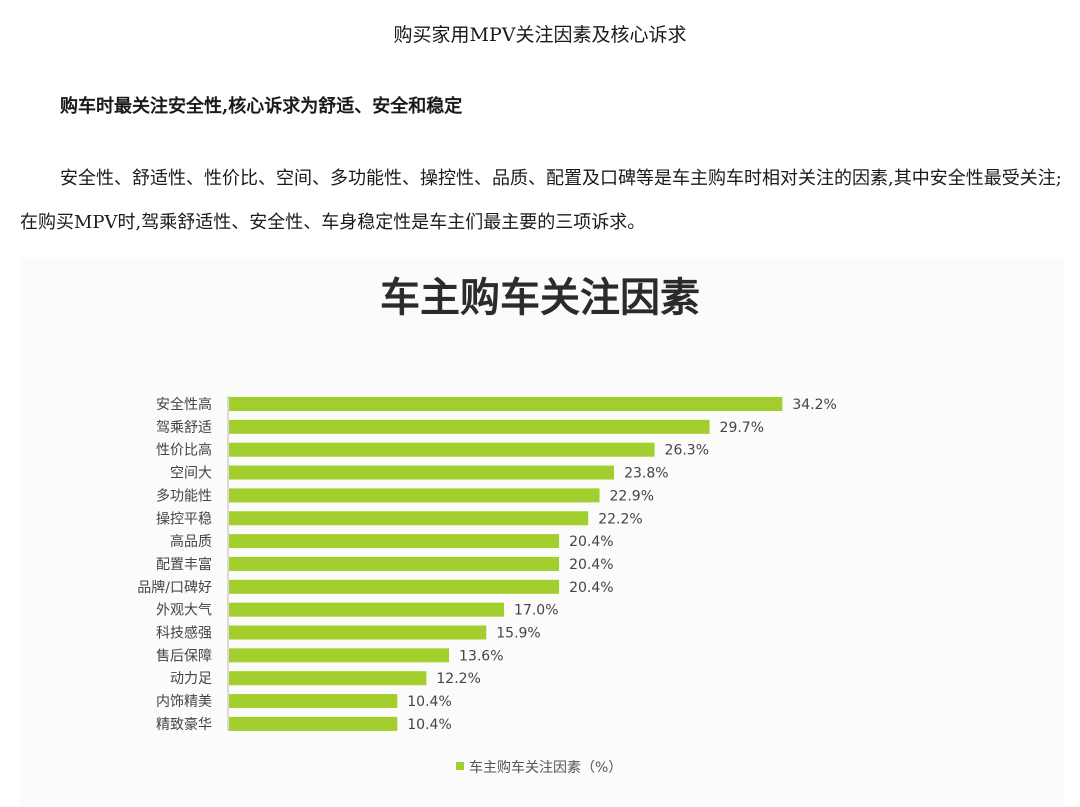 This screenshot has width=1080, height=807. Describe the element at coordinates (646, 474) in the screenshot. I see `value-label: 23.8%` at that location.